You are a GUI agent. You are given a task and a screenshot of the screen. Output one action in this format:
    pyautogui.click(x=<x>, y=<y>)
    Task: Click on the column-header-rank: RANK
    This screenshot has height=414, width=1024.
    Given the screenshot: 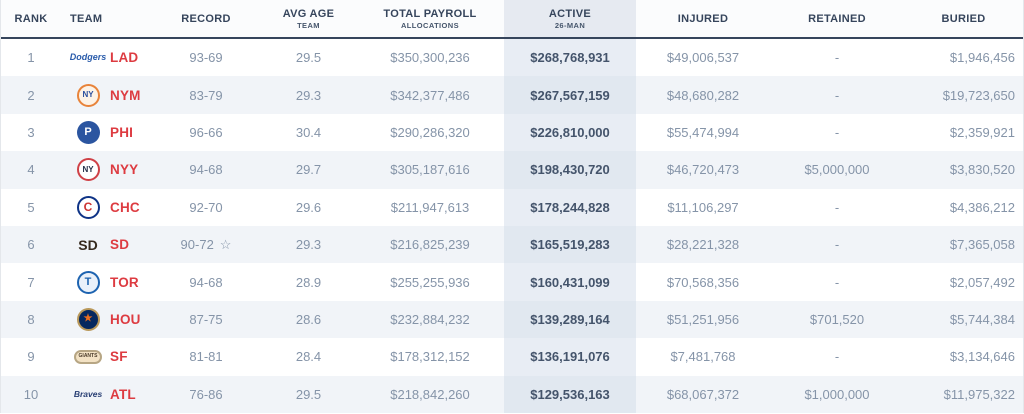 What is the action you would take?
    pyautogui.click(x=31, y=19)
    